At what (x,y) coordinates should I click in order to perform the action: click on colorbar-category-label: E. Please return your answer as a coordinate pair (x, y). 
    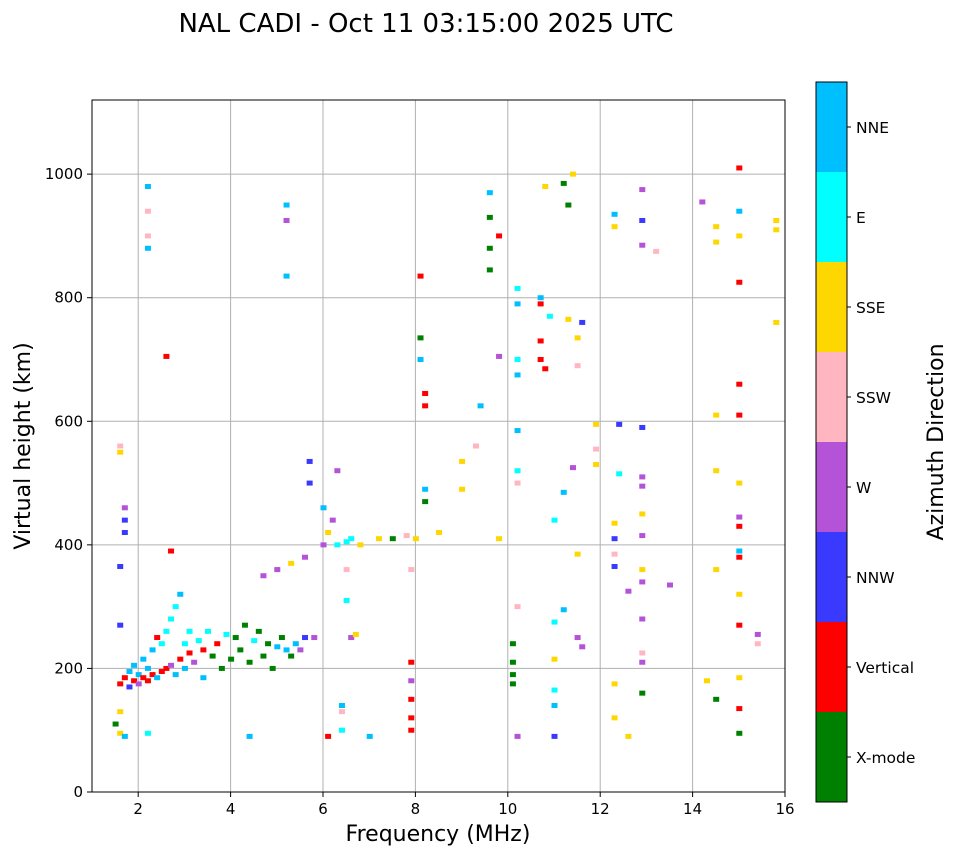
    Looking at the image, I should click on (861, 218).